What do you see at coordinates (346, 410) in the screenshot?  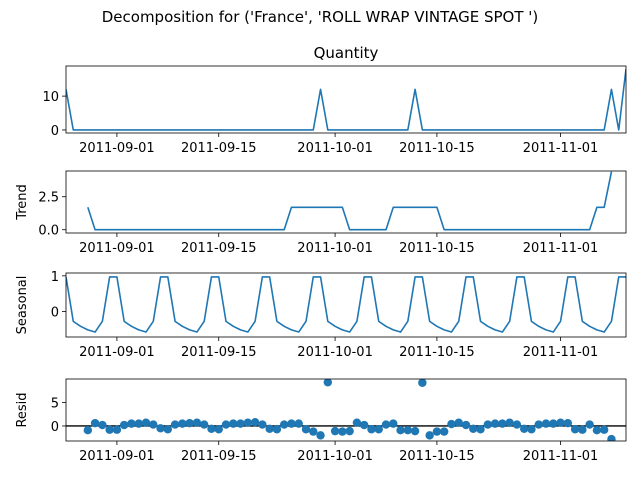 I see `frame-resid` at bounding box center [346, 410].